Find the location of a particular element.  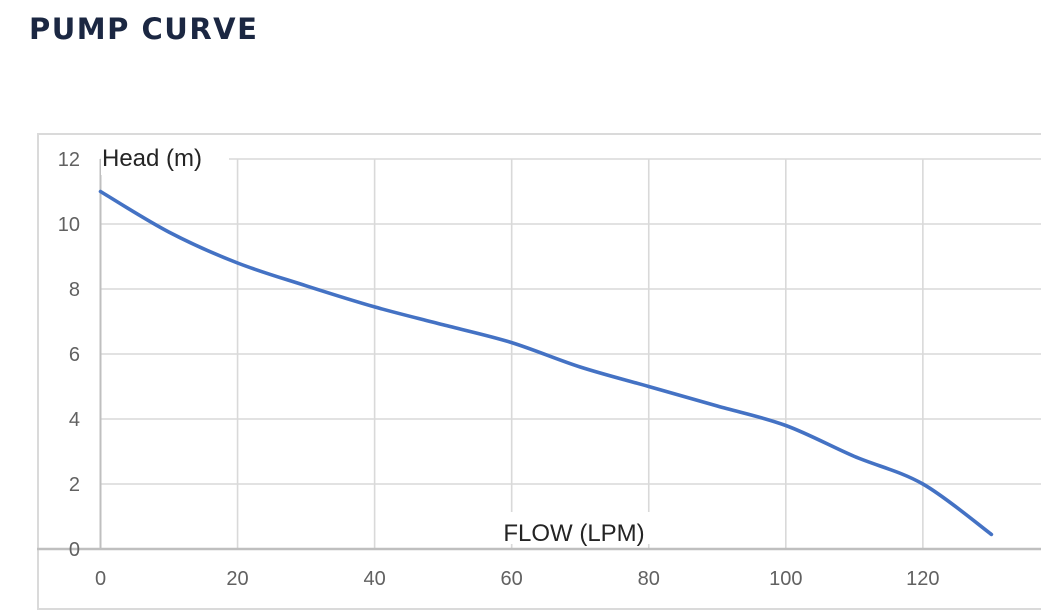

x-tick-label: 40 is located at coordinates (374, 579).